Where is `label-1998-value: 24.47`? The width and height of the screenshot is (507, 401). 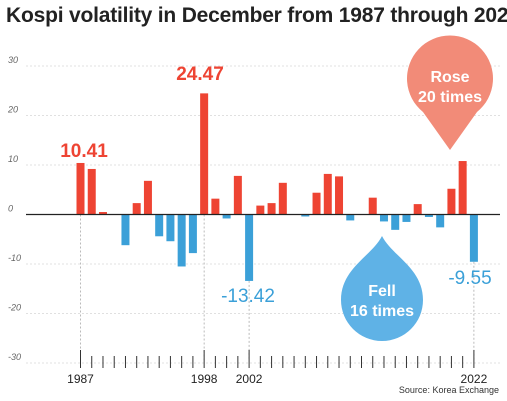
label-1998-value: 24.47 is located at coordinates (200, 74).